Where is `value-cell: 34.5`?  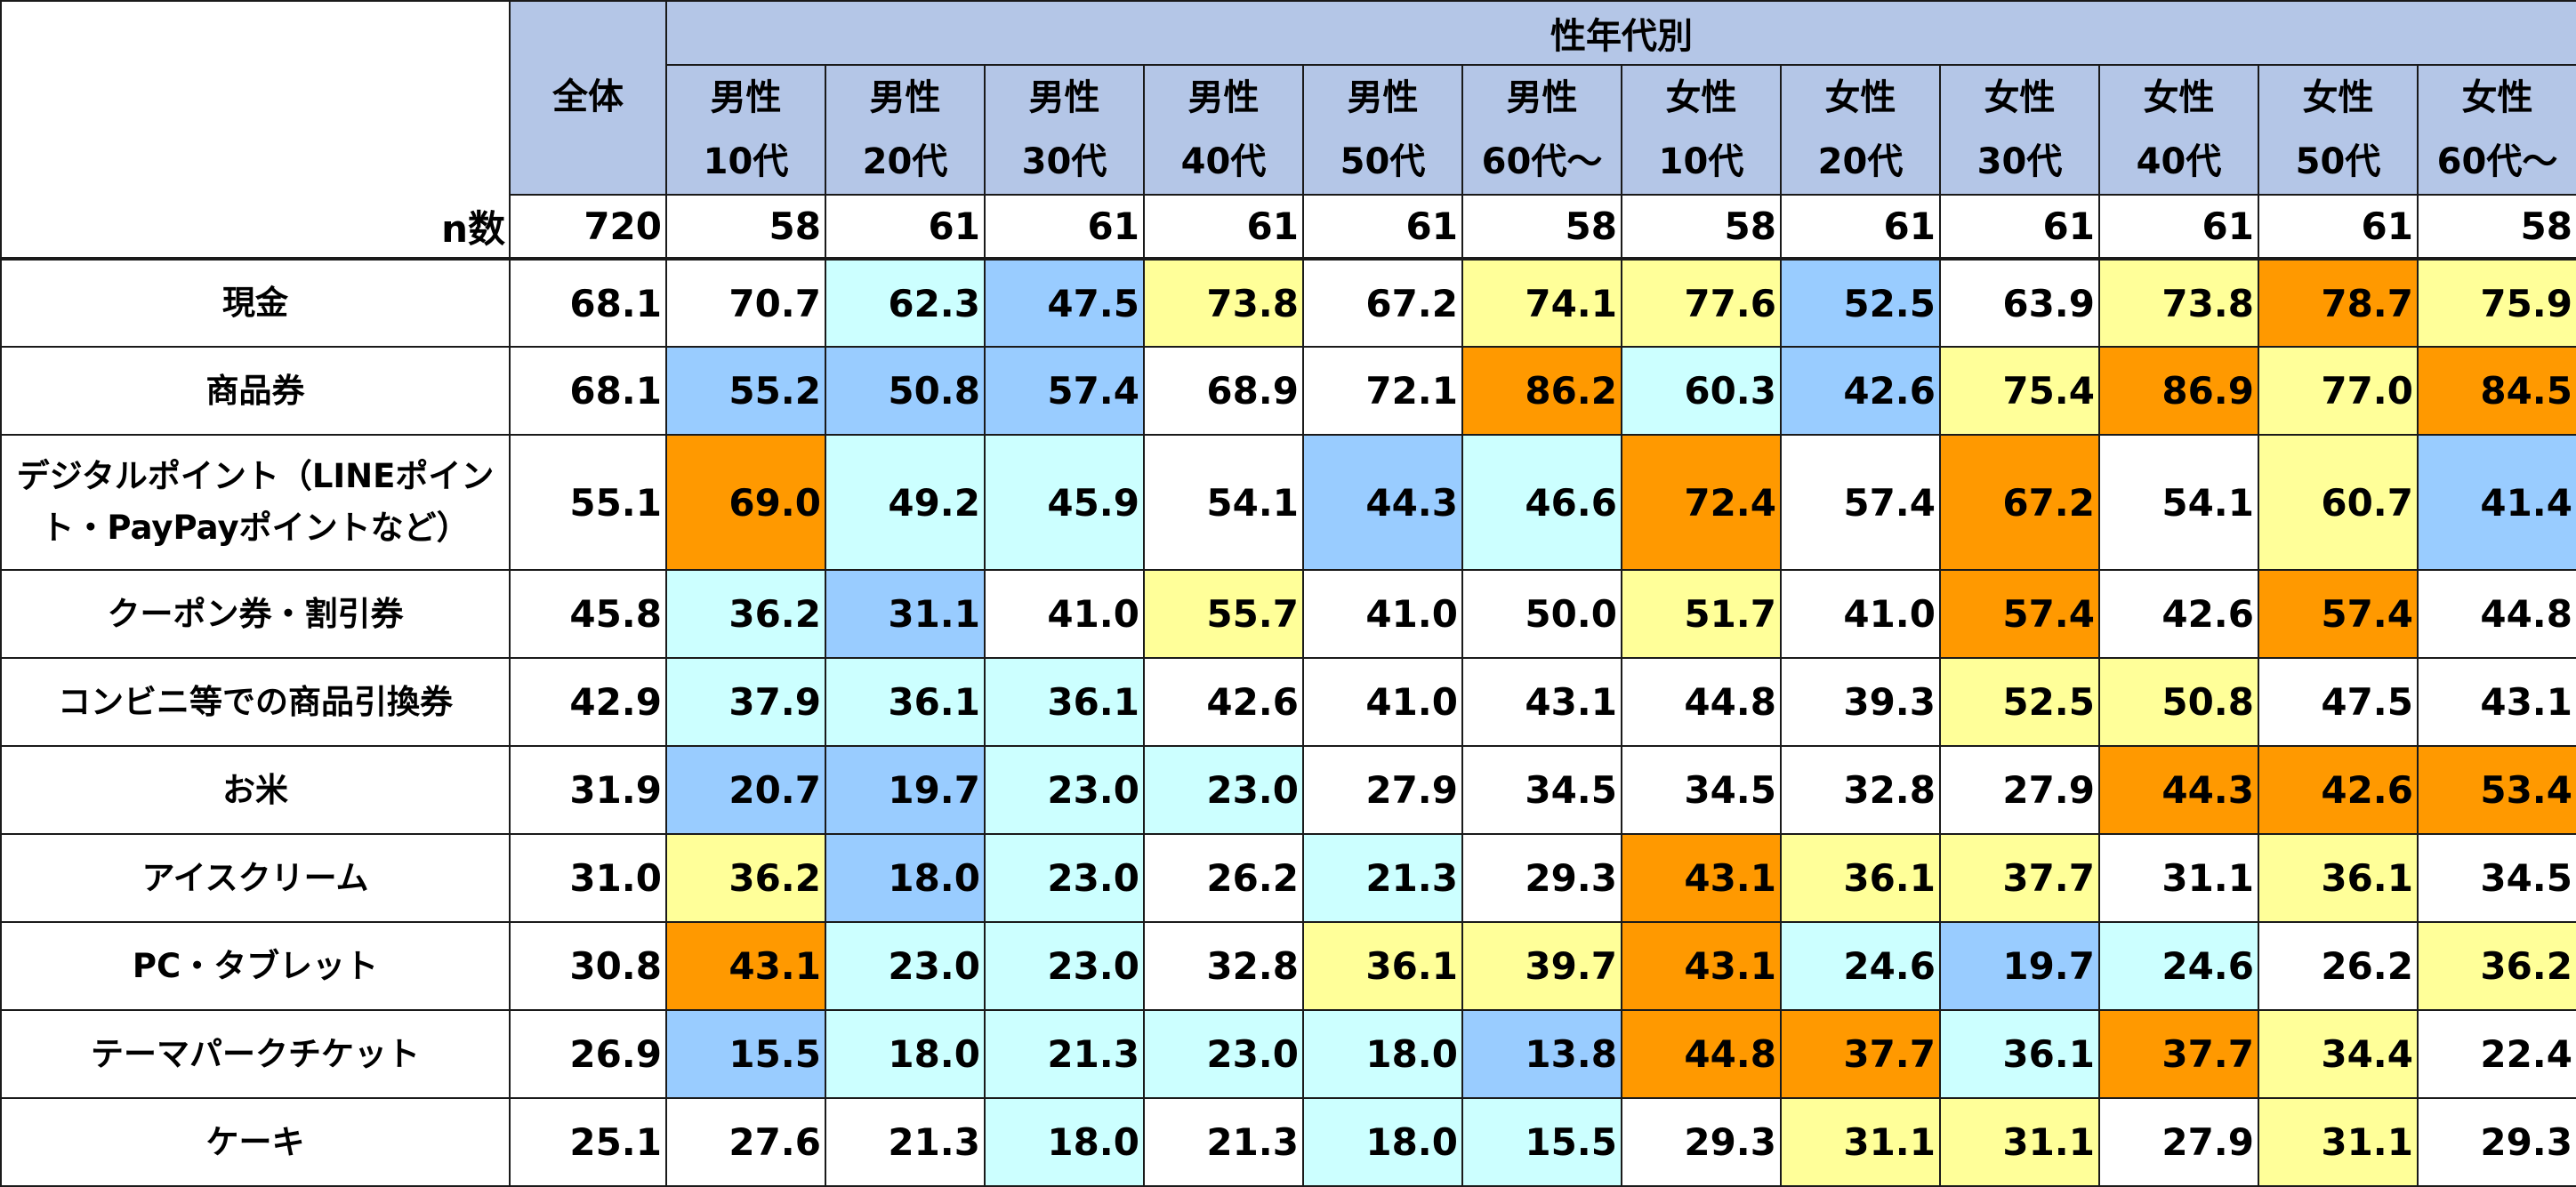
value-cell: 34.5 is located at coordinates (1701, 790).